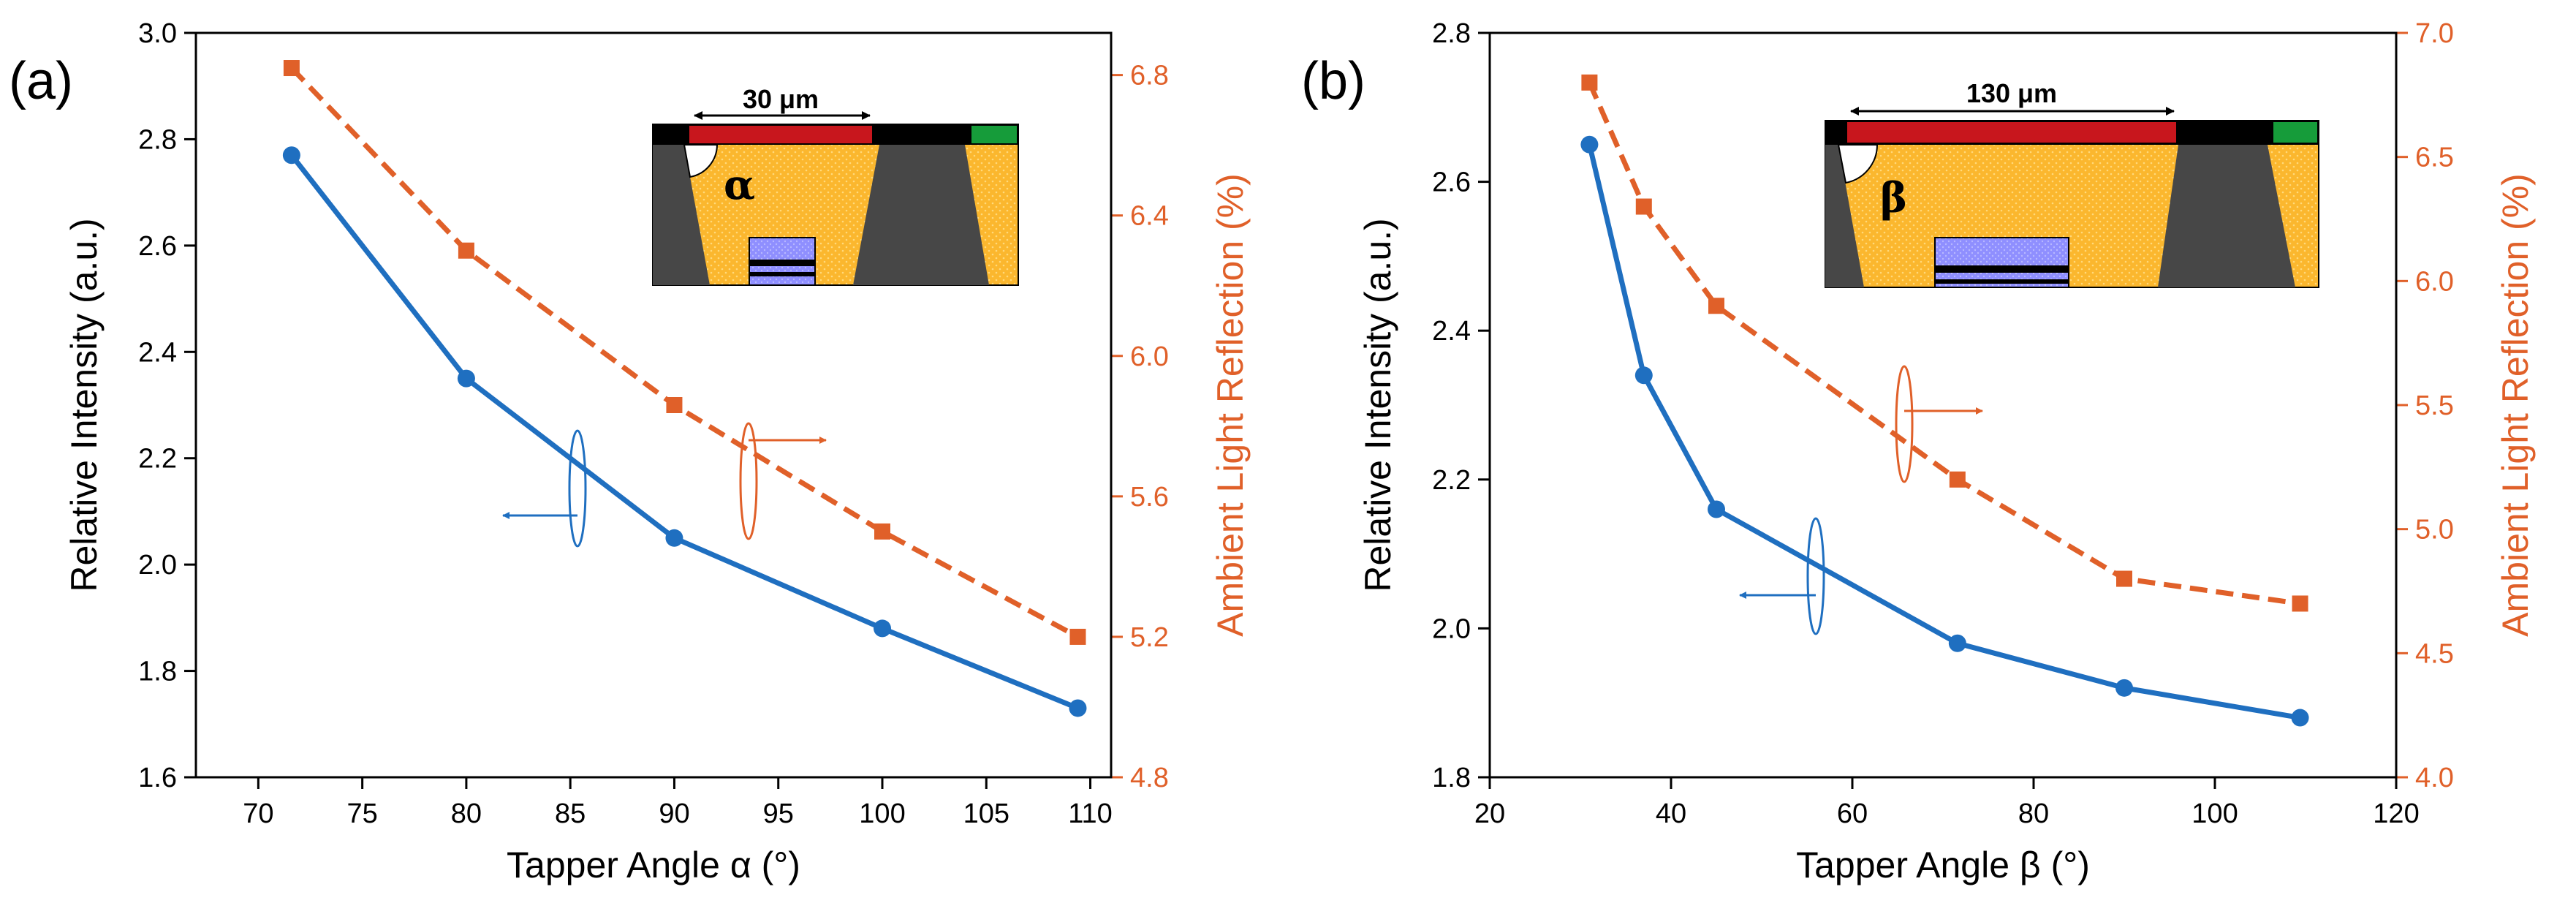 Image resolution: width=2576 pixels, height=914 pixels. I want to click on panel-a-x-tick-label: 85, so click(570, 813).